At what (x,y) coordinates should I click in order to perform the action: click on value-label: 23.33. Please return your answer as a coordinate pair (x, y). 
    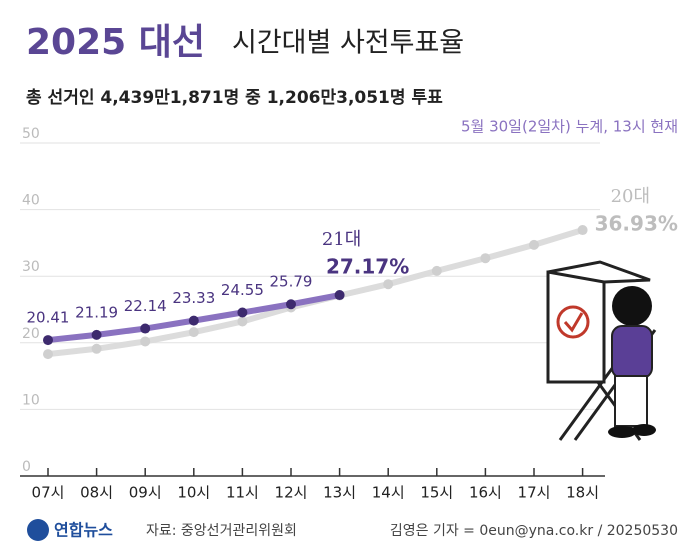
    Looking at the image, I should click on (193, 298).